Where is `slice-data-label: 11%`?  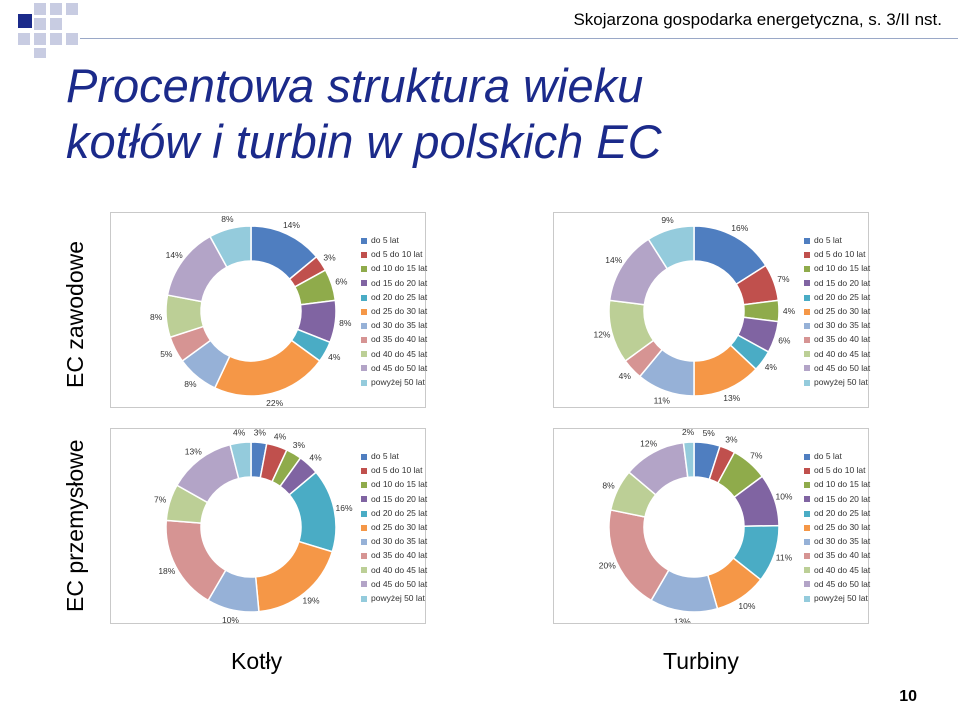 slice-data-label: 11% is located at coordinates (662, 400).